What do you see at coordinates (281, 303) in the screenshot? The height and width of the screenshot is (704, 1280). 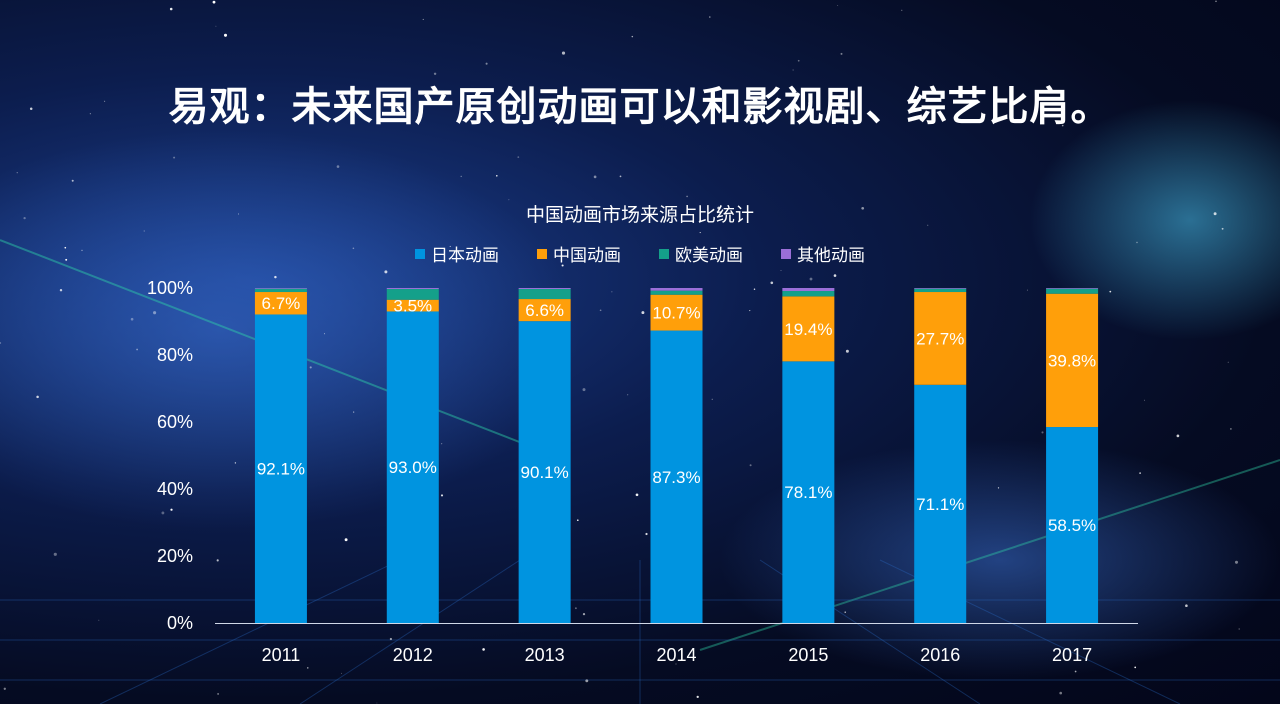 I see `data-label: 6.7%` at bounding box center [281, 303].